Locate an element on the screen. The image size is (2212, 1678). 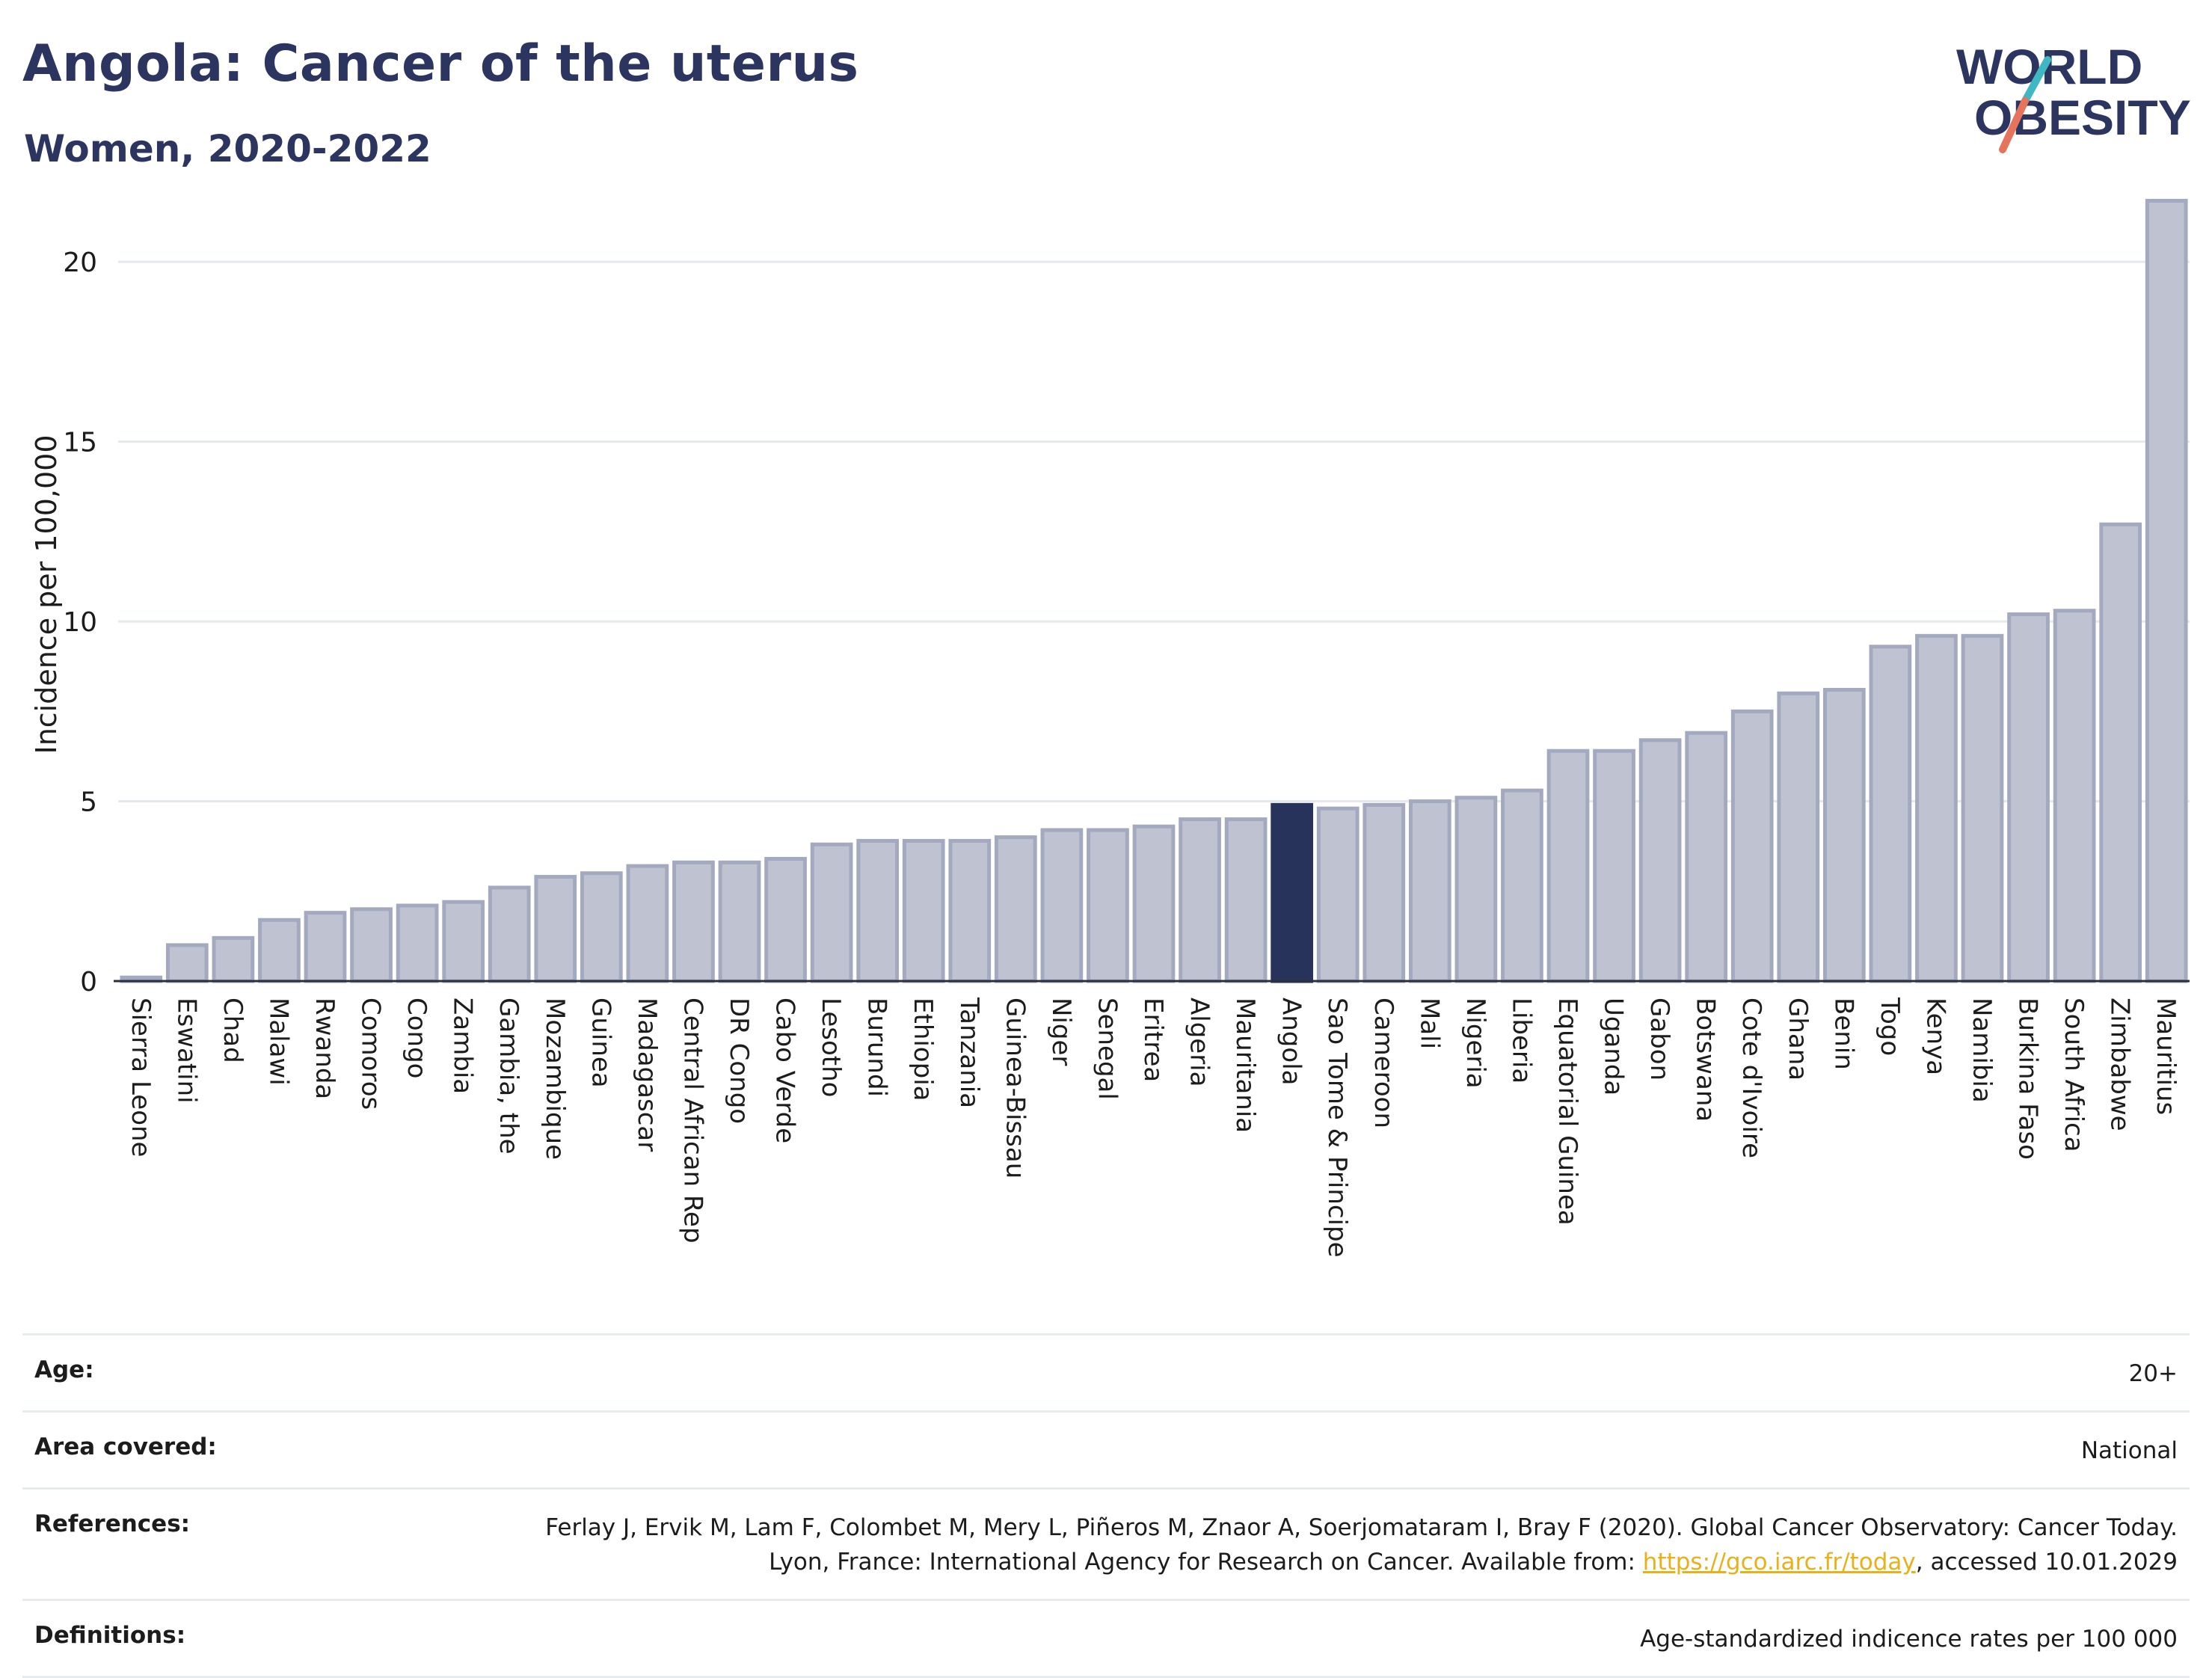
x-tick-label: Tanzania is located at coordinates (969, 1053).